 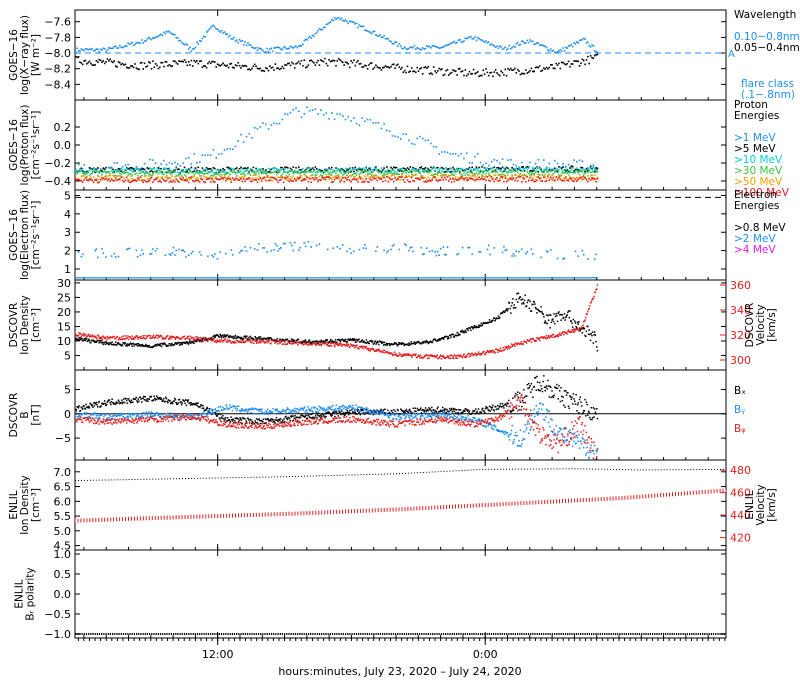 What do you see at coordinates (772, 325) in the screenshot?
I see `right-y-axis-label-line: [km/s]` at bounding box center [772, 325].